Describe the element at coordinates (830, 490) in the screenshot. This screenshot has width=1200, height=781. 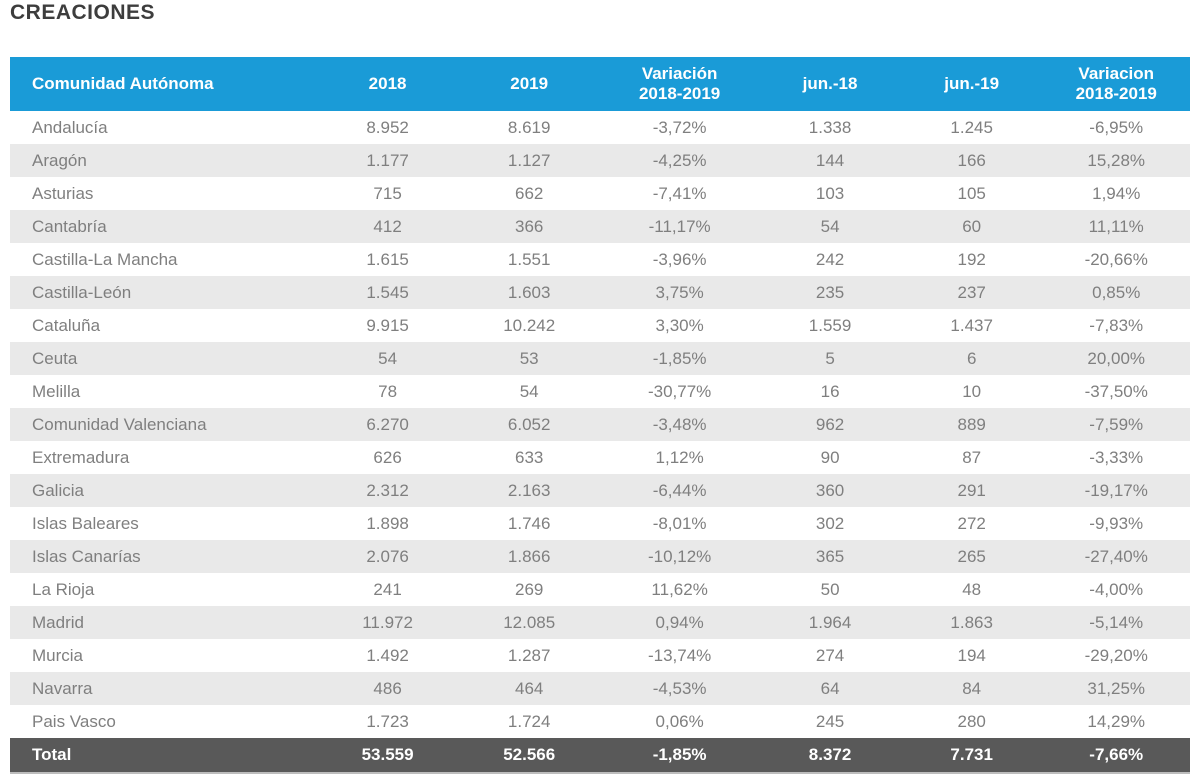
I see `value-jun-18: 360` at that location.